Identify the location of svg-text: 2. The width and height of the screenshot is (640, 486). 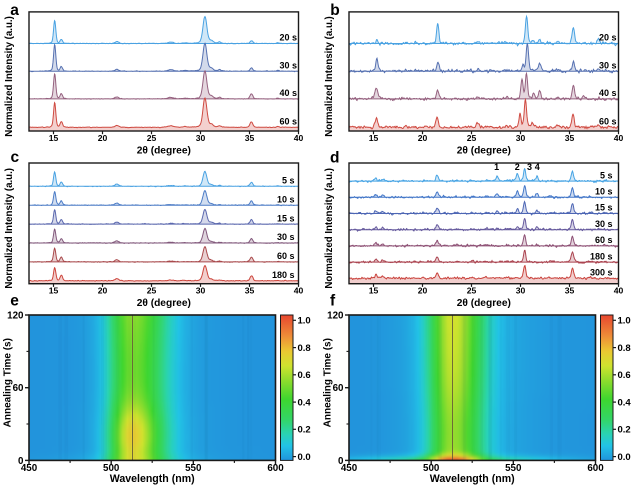
(517, 167).